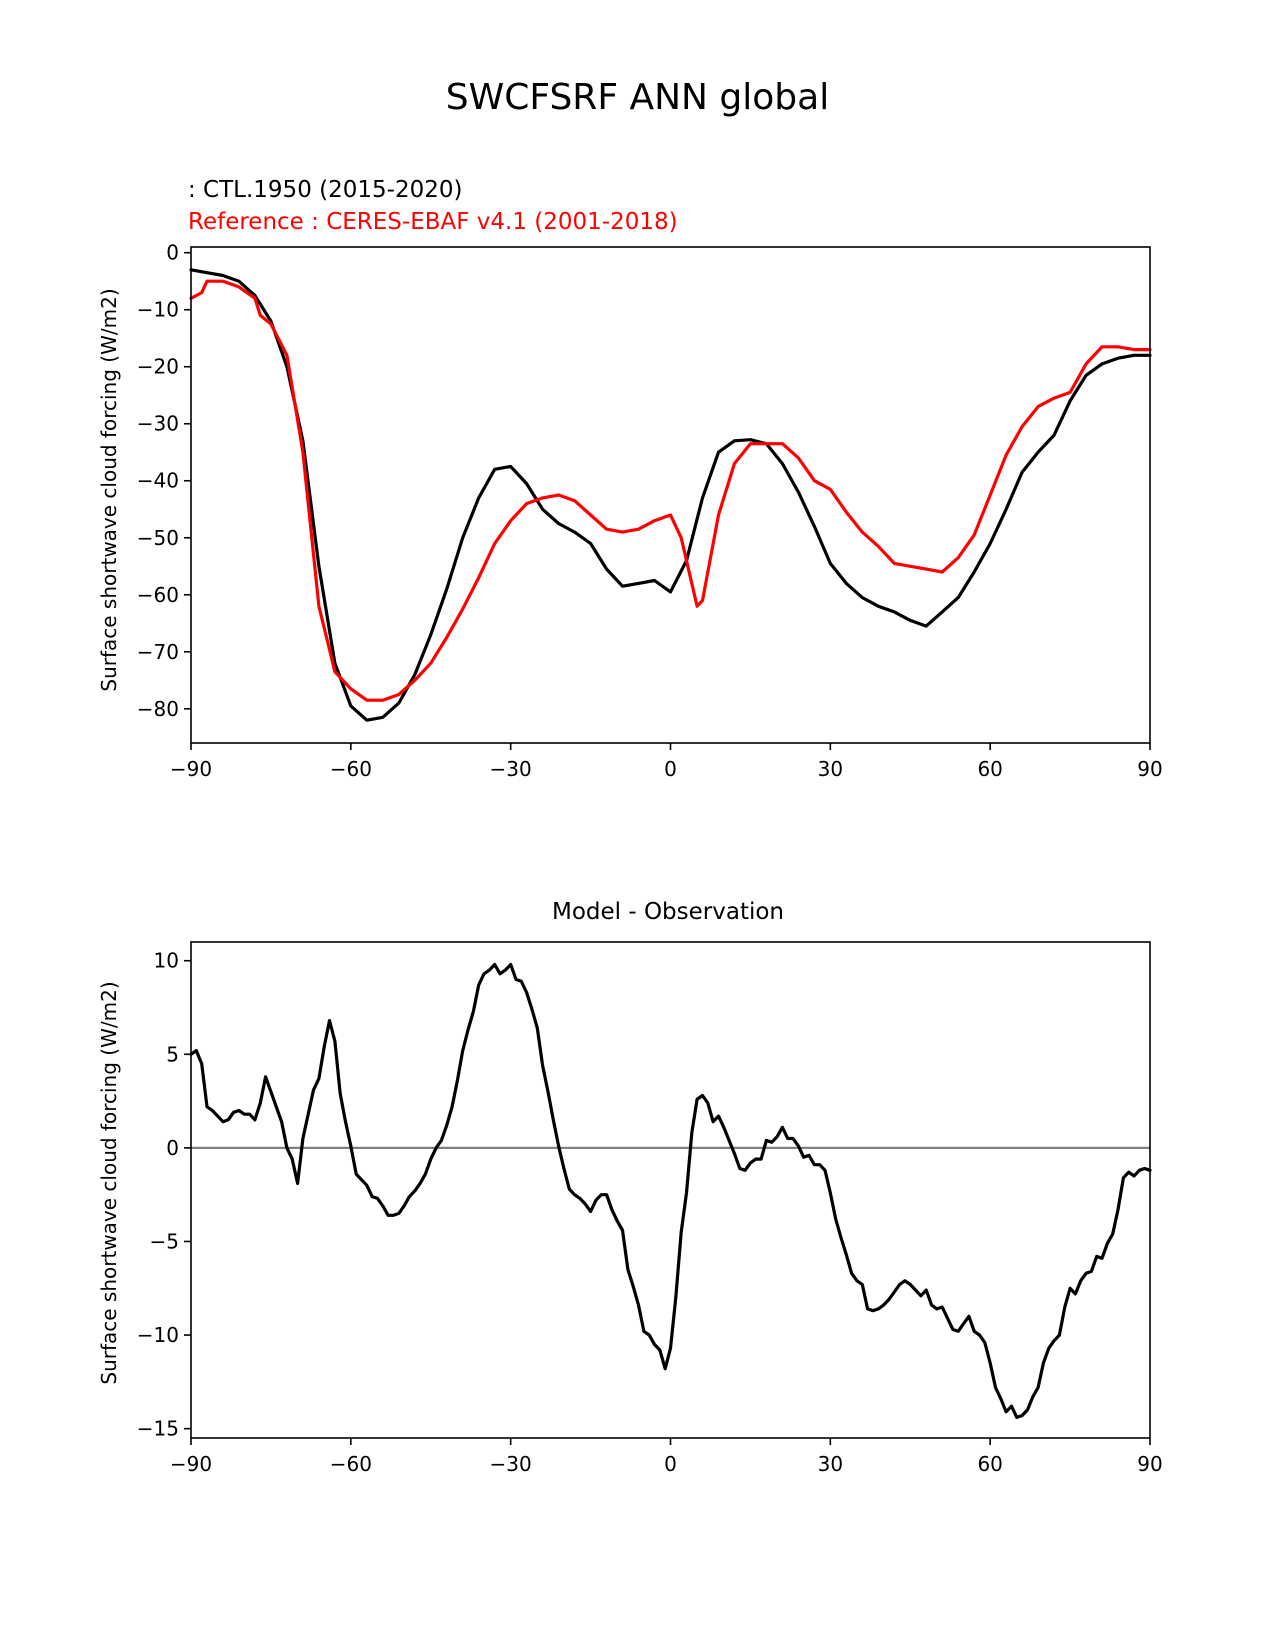 The height and width of the screenshot is (1650, 1275). I want to click on figure-title: SWCFSRF ANN global, so click(637, 97).